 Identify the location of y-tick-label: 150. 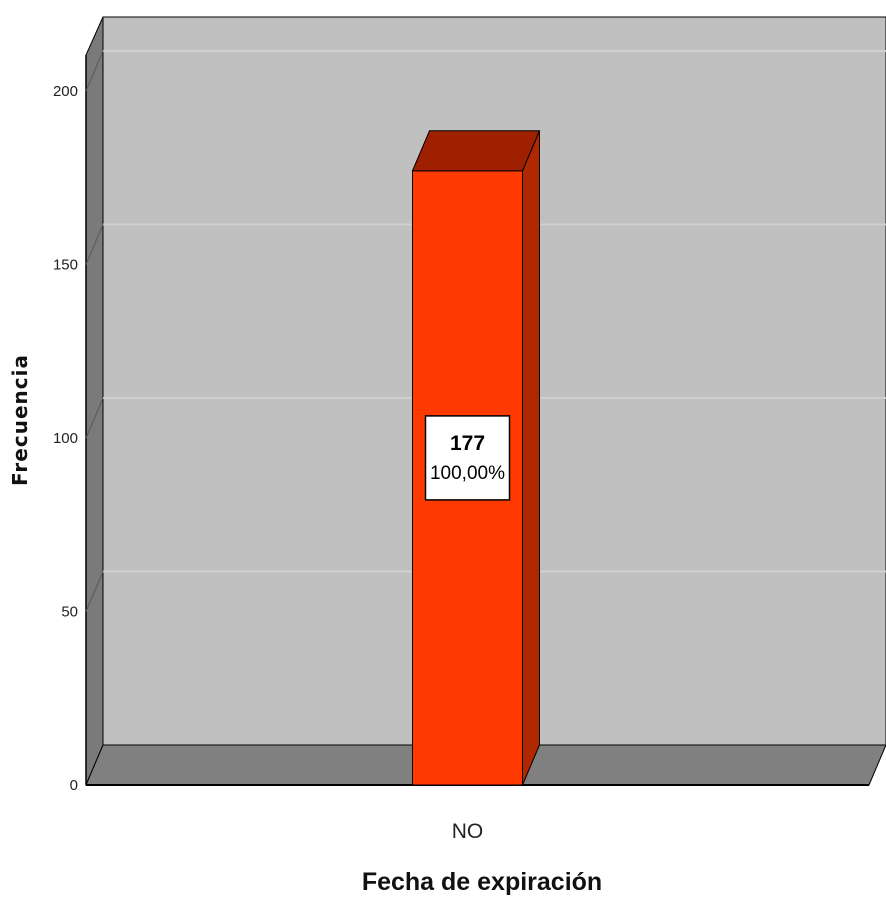
(65, 265).